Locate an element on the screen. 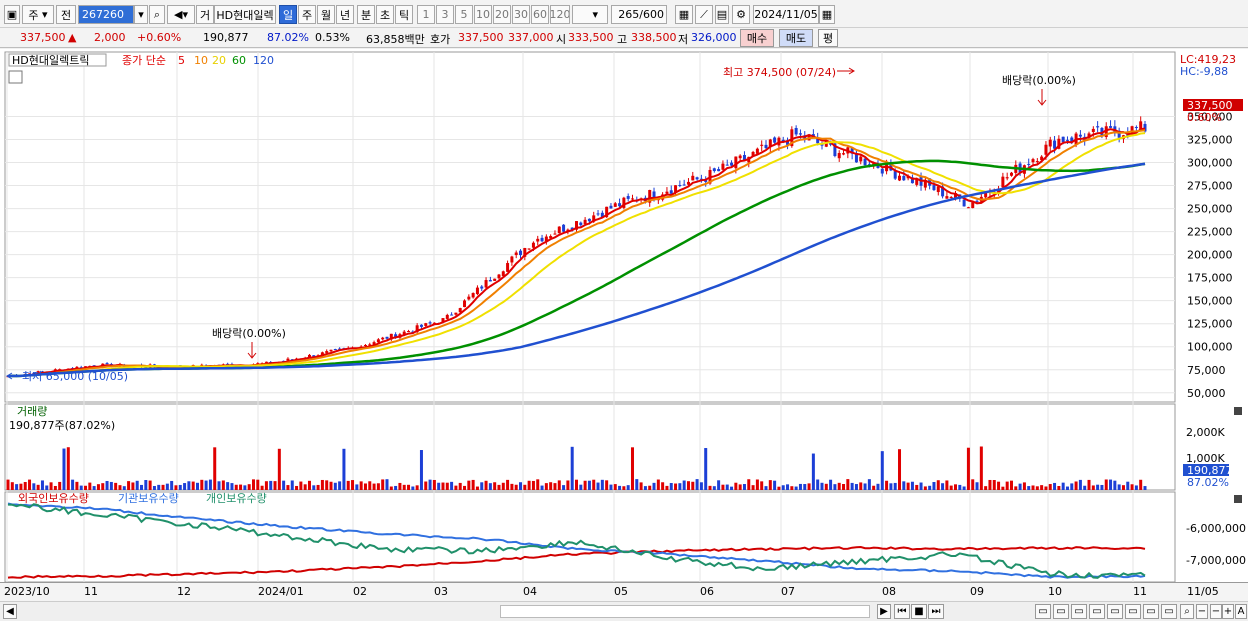 This screenshot has width=1248, height=621. interval-60: 60 is located at coordinates (540, 14).